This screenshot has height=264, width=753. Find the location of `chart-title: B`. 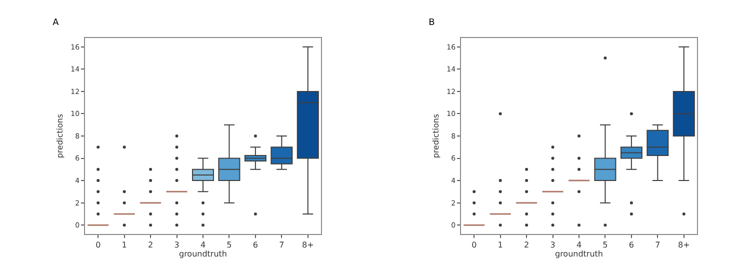

chart-title: B is located at coordinates (431, 23).